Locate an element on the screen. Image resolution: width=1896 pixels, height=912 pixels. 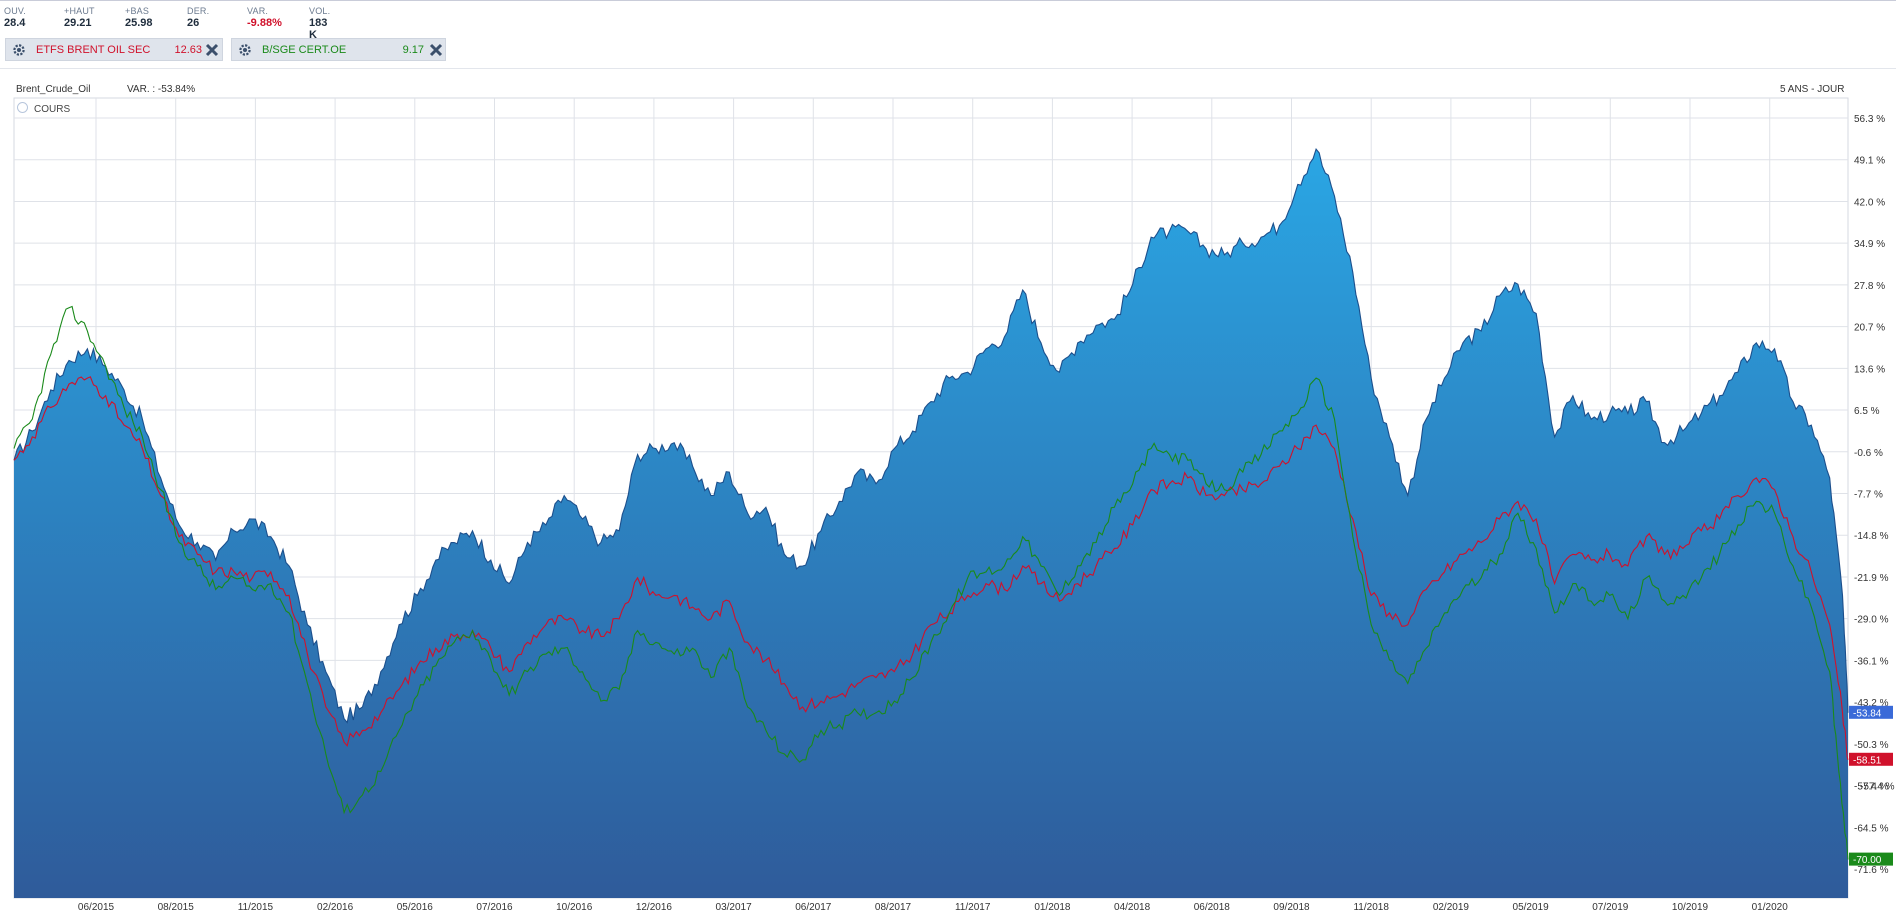
comparison-name: B/SGE CERT.OE is located at coordinates (304, 50).